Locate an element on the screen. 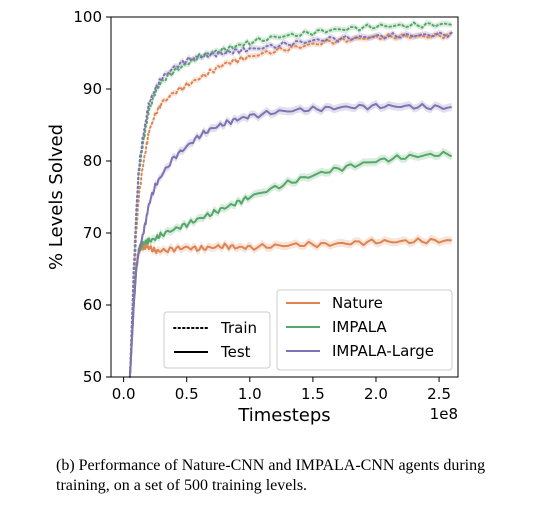  legend-label-train: Train is located at coordinates (238, 328).